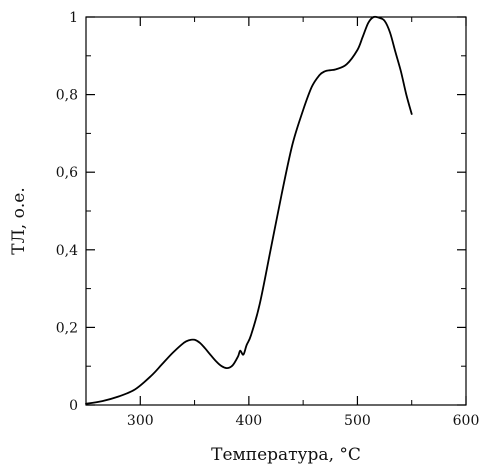  I want to click on x-axis-label: Температура, °С, so click(286, 455).